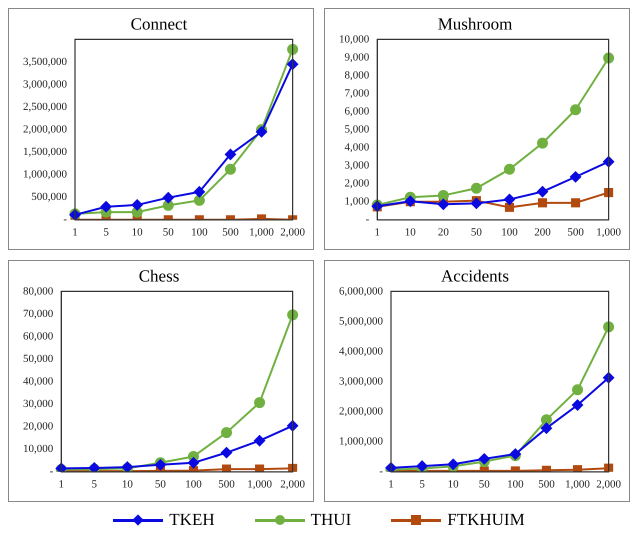  Describe the element at coordinates (38, 314) in the screenshot. I see `y-tick-label: 70,000` at that location.